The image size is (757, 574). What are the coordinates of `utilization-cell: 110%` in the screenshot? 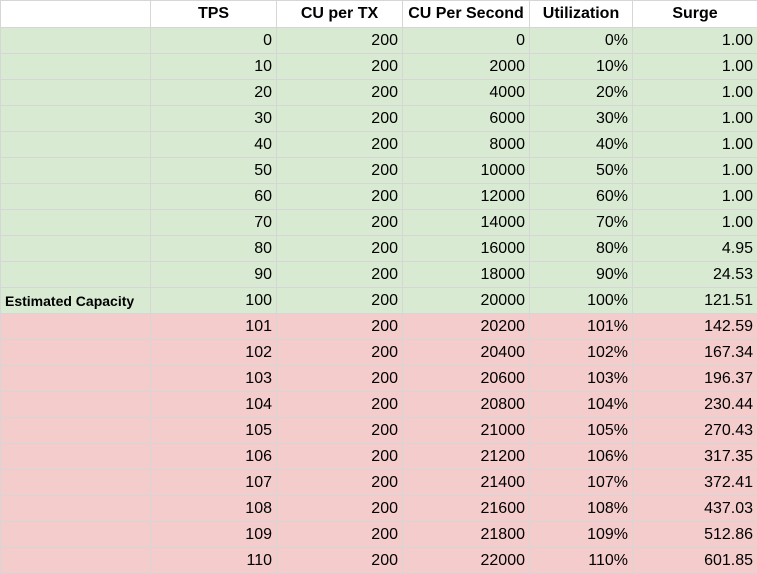 It's located at (581, 560).